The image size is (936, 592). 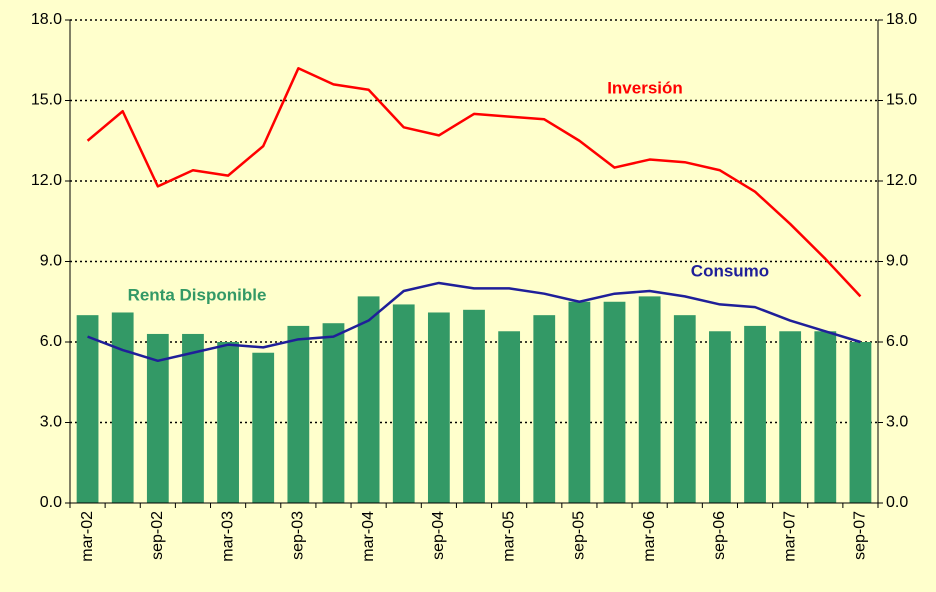 What do you see at coordinates (87, 536) in the screenshot?
I see `x-tick-label: mar-02` at bounding box center [87, 536].